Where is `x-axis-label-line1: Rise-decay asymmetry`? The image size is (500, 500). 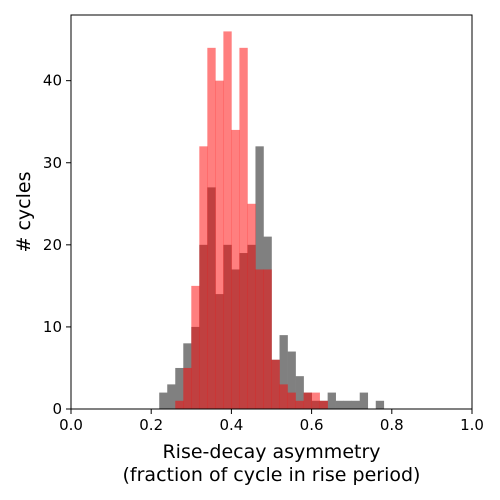 x-axis-label-line1: Rise-decay asymmetry is located at coordinates (271, 452).